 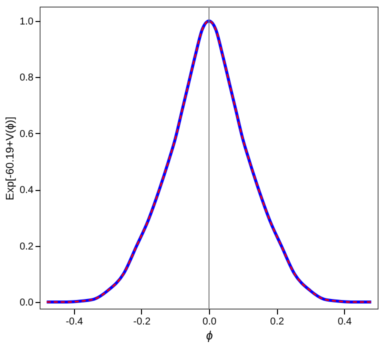 What do you see at coordinates (345, 322) in the screenshot?
I see `x-tick-label: 0.4` at bounding box center [345, 322].